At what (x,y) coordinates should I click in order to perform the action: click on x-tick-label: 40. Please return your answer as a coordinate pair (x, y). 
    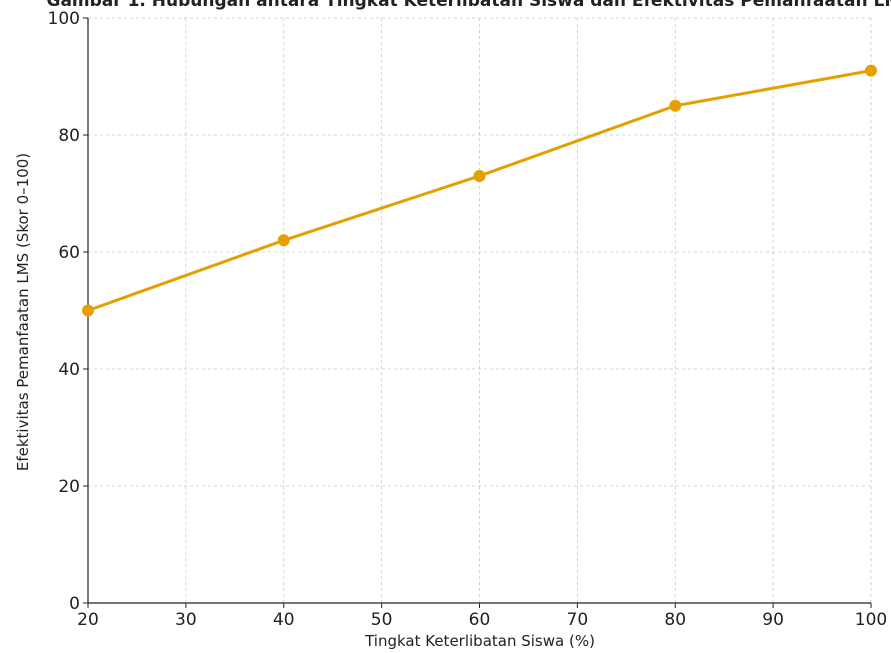
    Looking at the image, I should click on (284, 620).